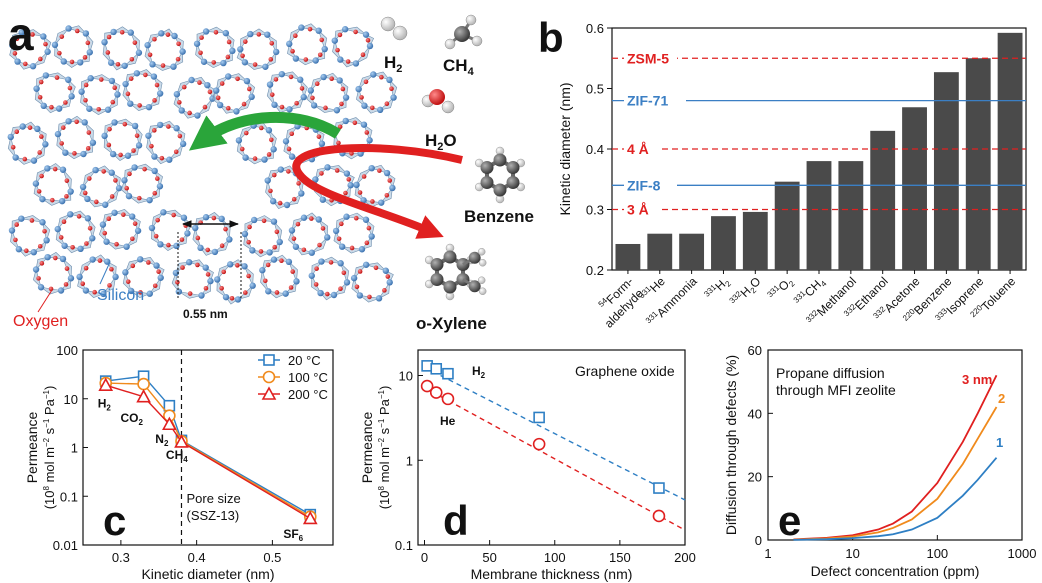 The width and height of the screenshot is (1042, 583). Describe the element at coordinates (377, 191) in the screenshot. I see `red-arrow` at that location.